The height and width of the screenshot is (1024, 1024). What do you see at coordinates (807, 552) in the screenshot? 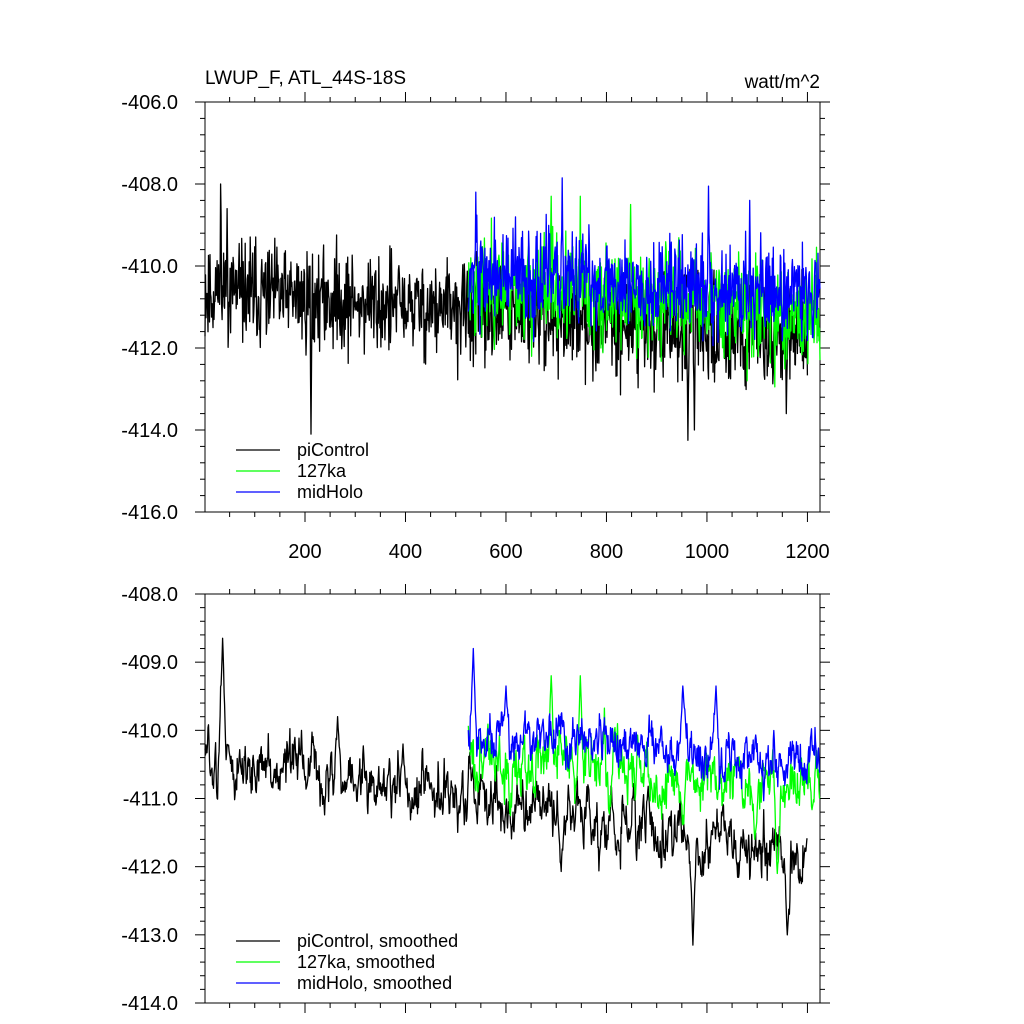
I see `x-tick-label: 1200` at bounding box center [807, 552].